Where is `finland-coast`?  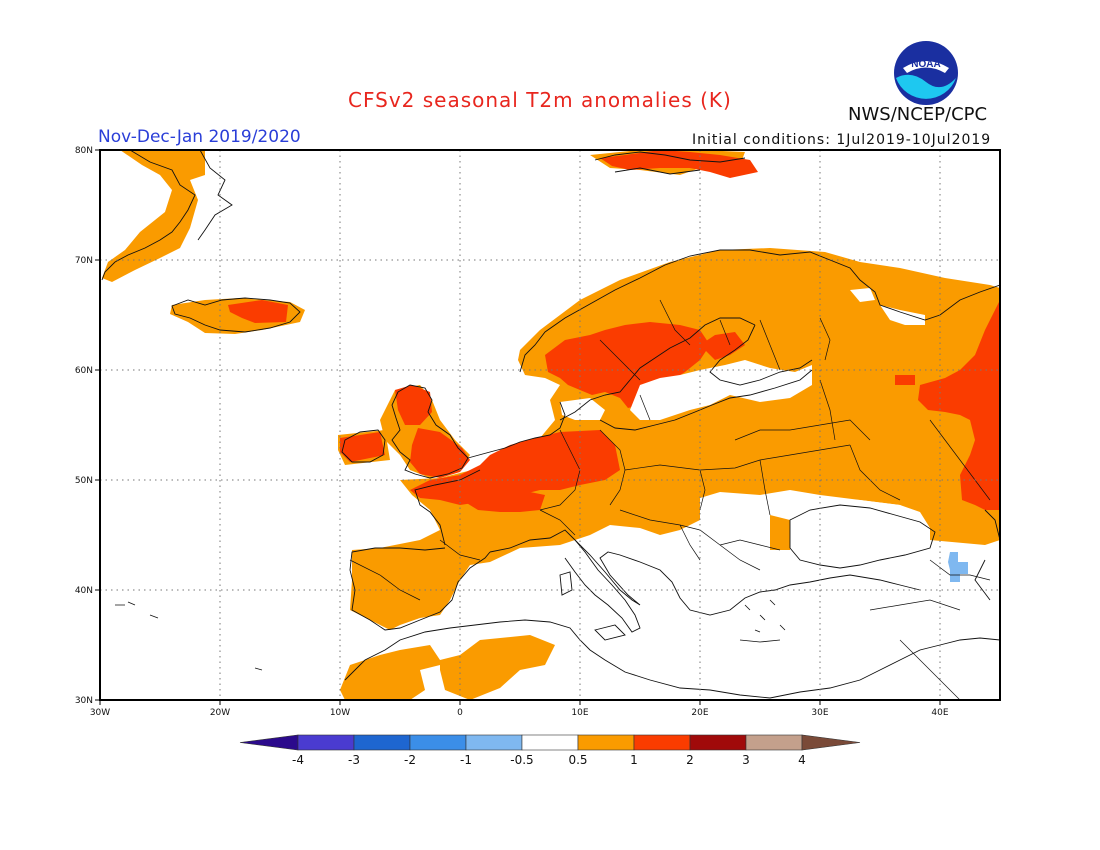
finland-coast is located at coordinates (761, 355).